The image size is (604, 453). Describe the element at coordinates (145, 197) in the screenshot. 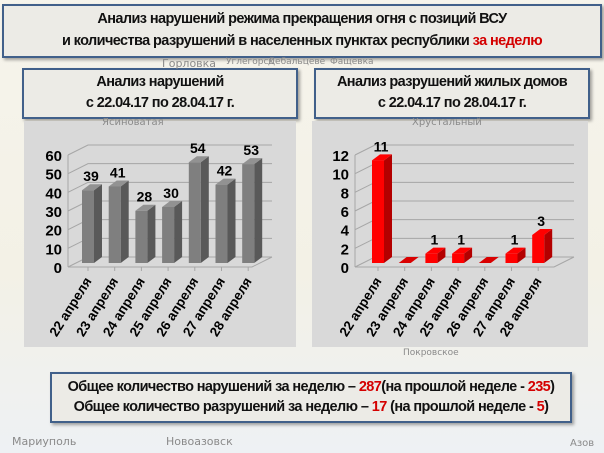

I see `data-label: 28` at that location.